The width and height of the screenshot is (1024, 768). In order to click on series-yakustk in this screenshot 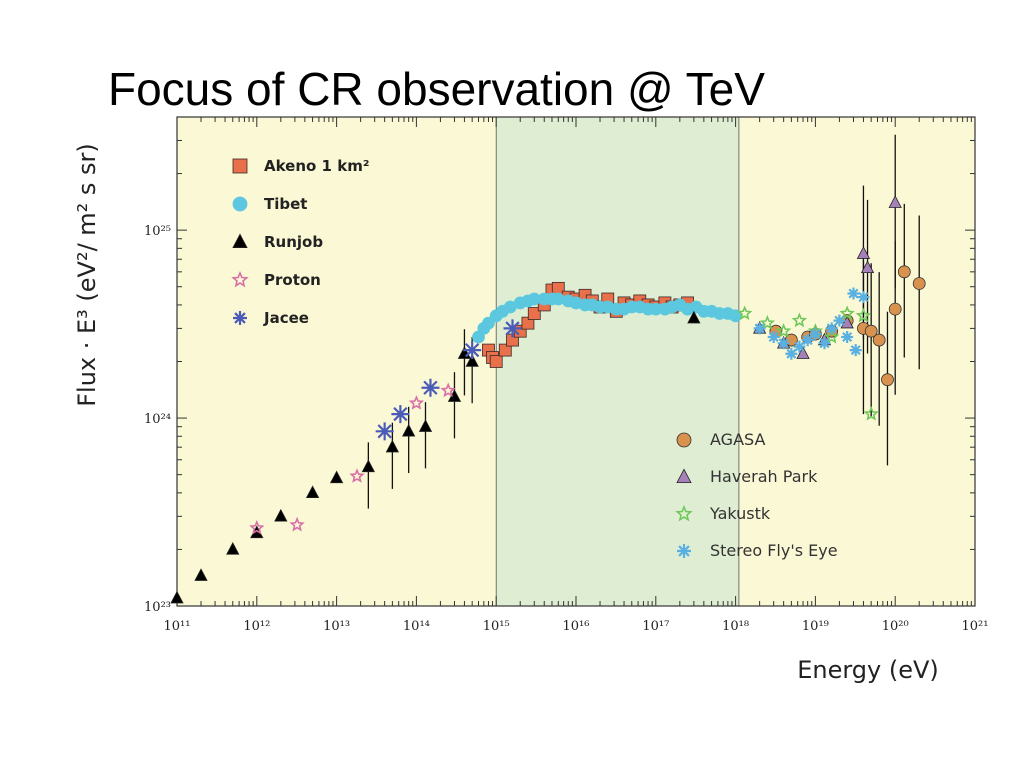, I will do `click(808, 363)`.